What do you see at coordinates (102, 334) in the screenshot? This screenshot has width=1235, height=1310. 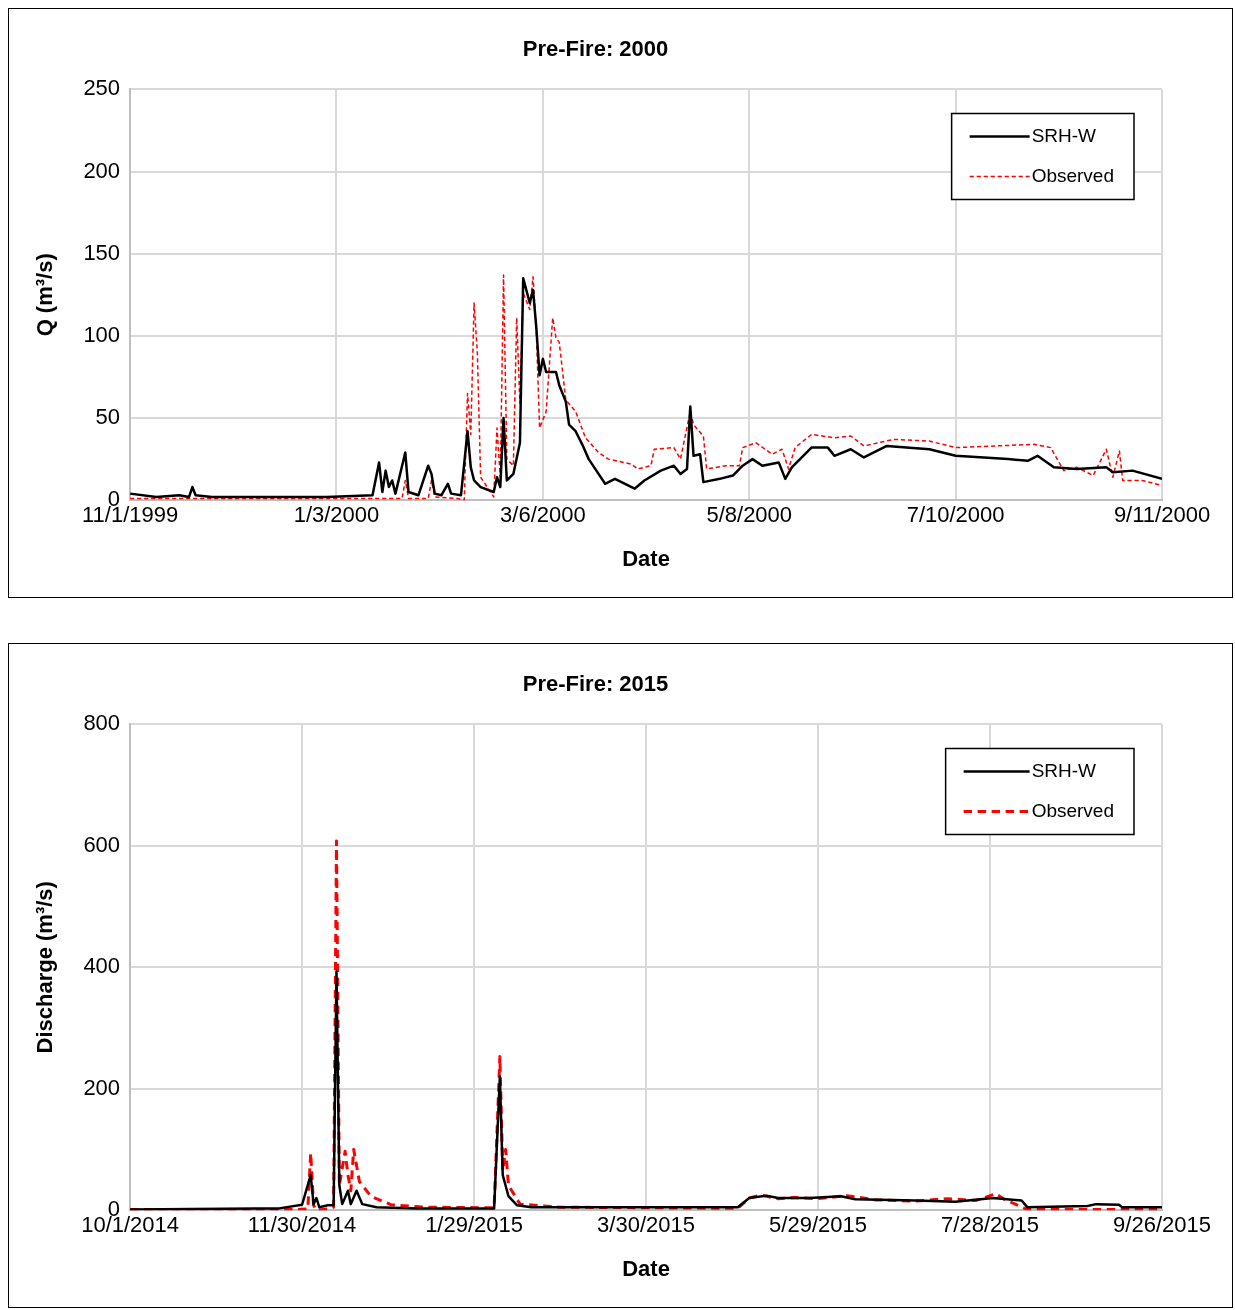 I see `y-tick-label: 100` at bounding box center [102, 334].